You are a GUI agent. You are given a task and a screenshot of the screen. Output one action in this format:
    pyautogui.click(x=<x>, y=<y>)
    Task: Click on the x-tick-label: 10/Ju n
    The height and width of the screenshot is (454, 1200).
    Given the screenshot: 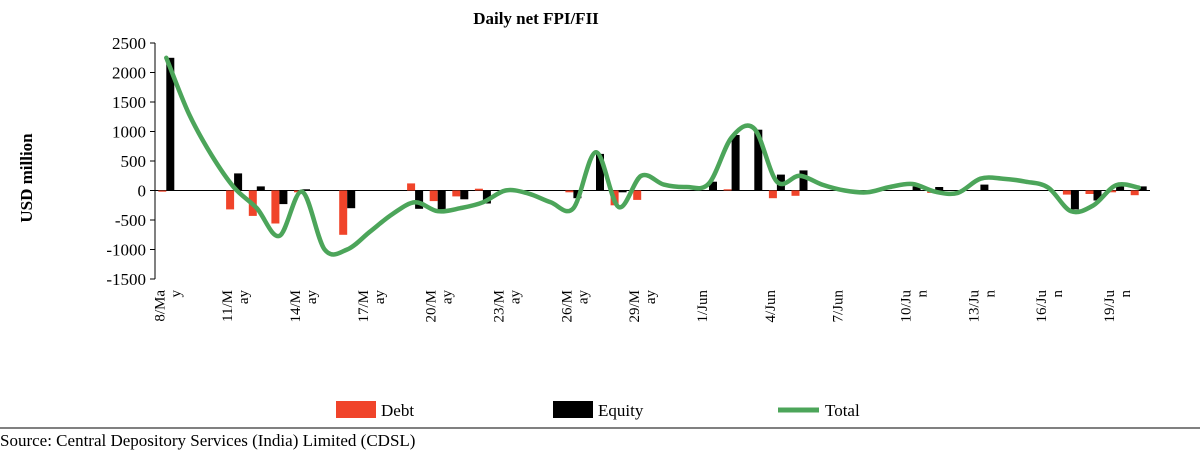 What is the action you would take?
    pyautogui.click(x=915, y=306)
    